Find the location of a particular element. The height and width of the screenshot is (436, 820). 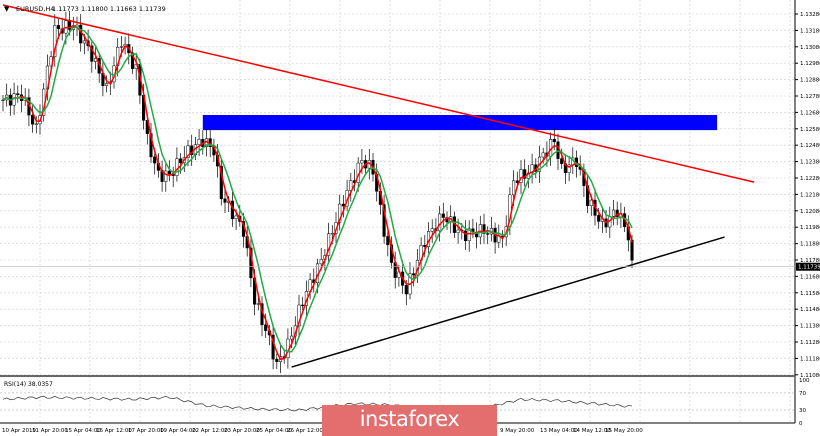

rsi-level-label: 30 is located at coordinates (802, 411).